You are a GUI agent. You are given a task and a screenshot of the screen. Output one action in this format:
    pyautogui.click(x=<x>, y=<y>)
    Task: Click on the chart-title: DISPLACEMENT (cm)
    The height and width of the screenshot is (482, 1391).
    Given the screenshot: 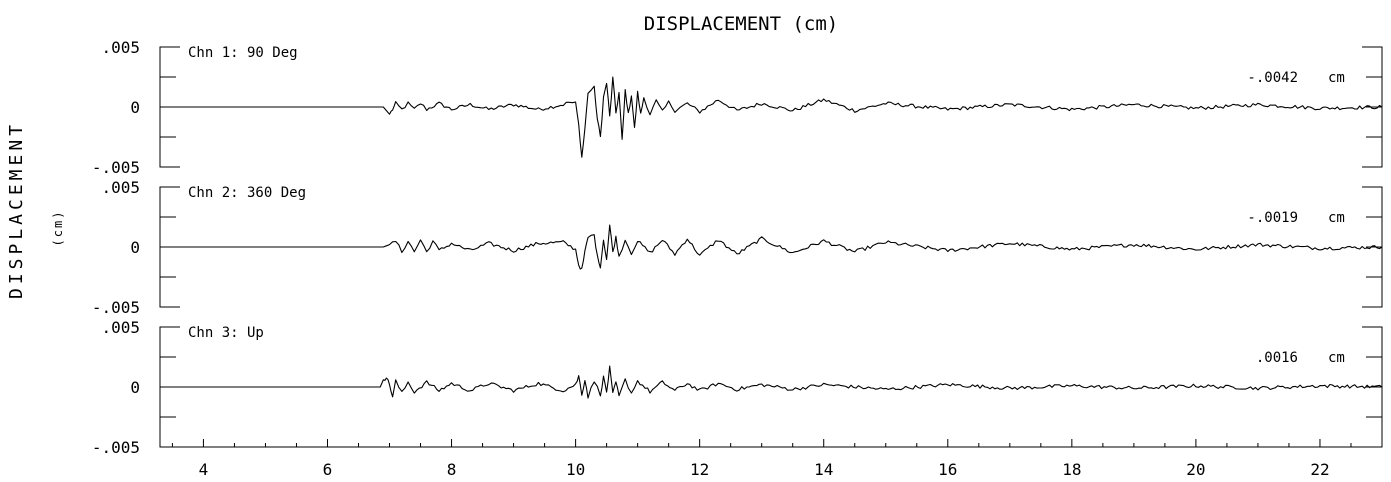 What is the action you would take?
    pyautogui.click(x=741, y=24)
    